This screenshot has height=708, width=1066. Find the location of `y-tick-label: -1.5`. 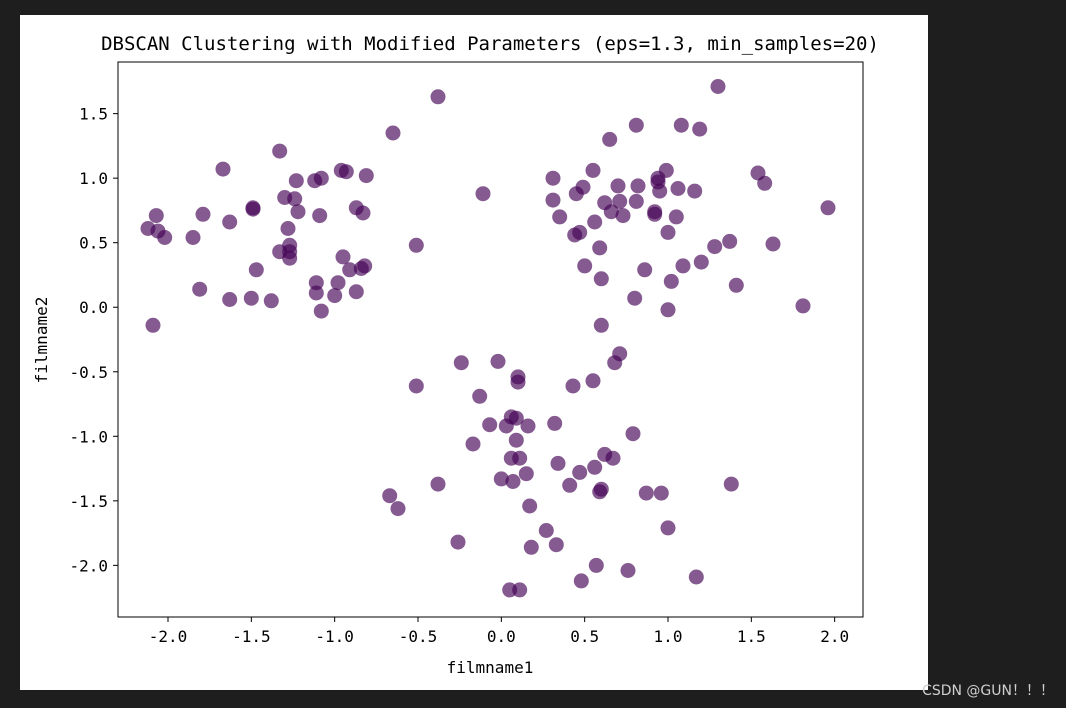

y-tick-label: -1.5 is located at coordinates (88, 501).